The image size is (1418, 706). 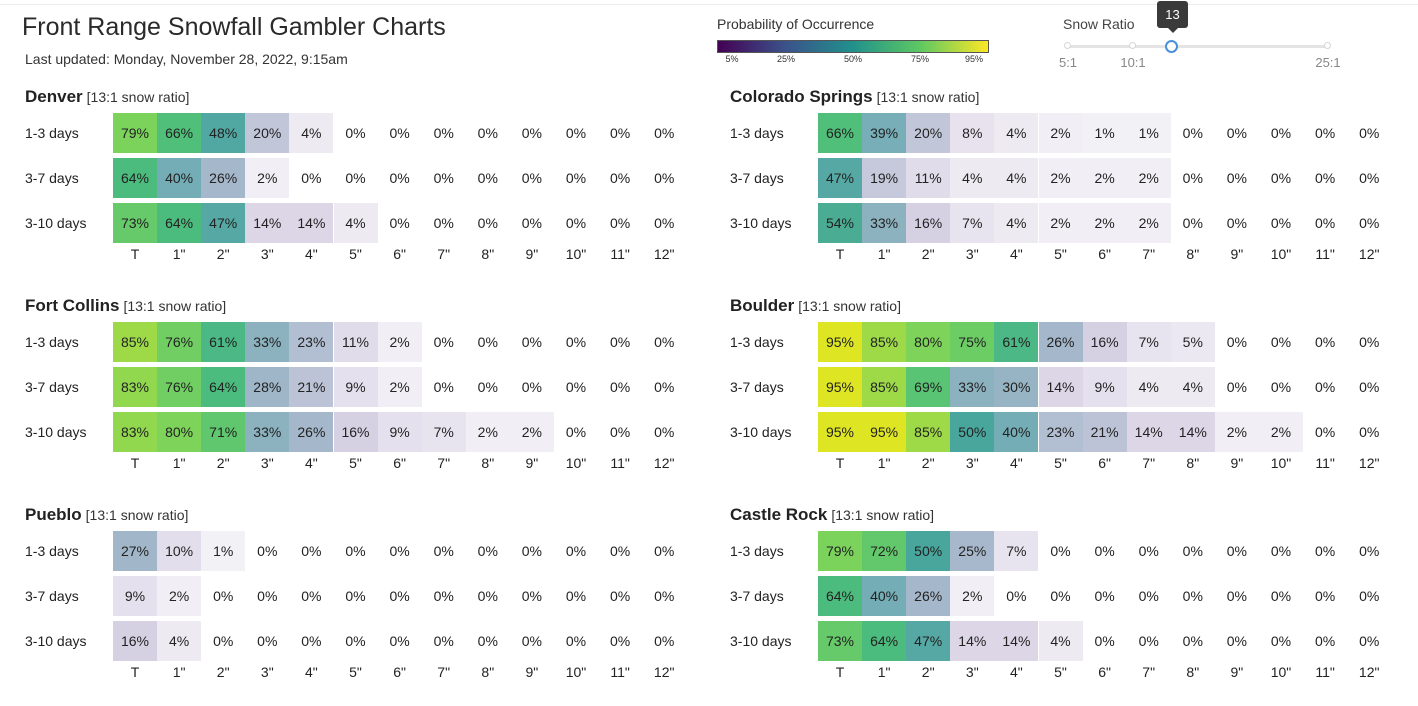 What do you see at coordinates (853, 59) in the screenshot?
I see `legend-tick: 50%` at bounding box center [853, 59].